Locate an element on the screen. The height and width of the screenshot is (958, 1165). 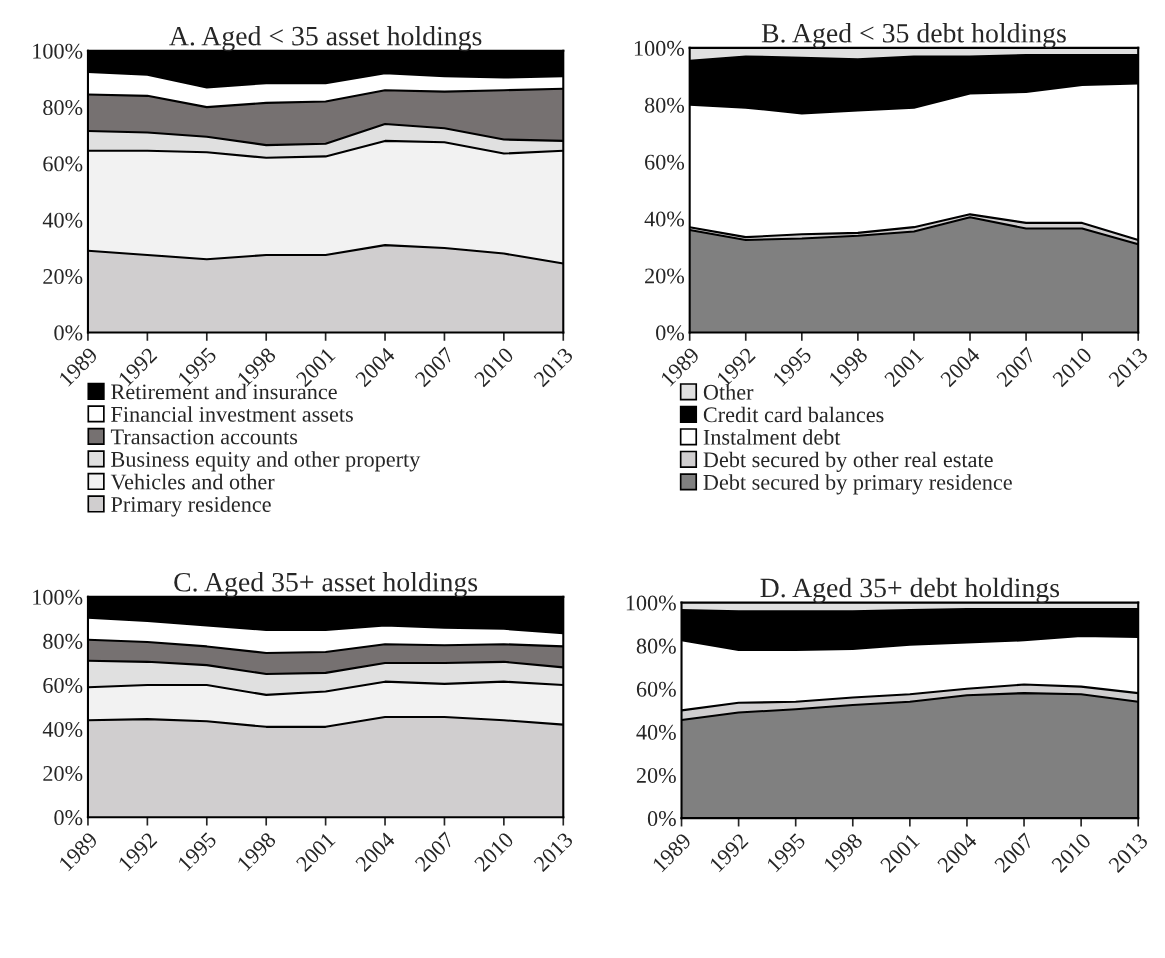
legend-label: Debt secured by primary residence is located at coordinates (857, 484).